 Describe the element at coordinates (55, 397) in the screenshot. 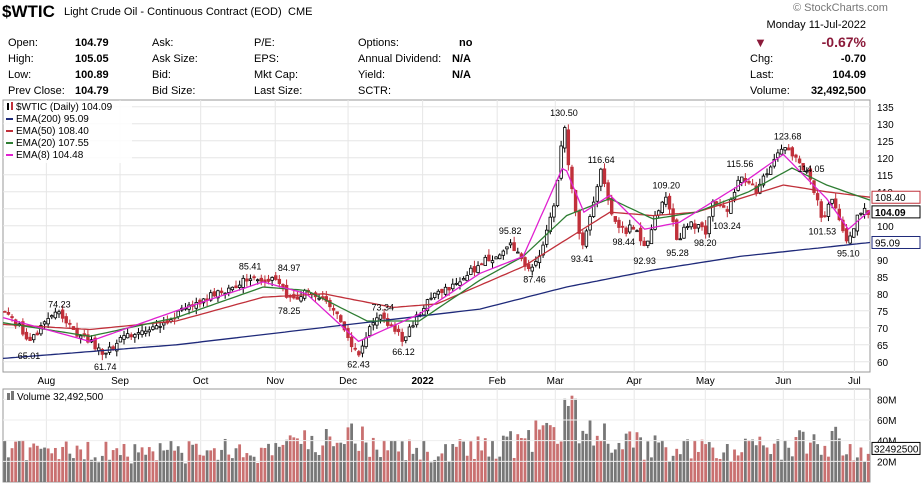

I see `volume-legend: Volume 32,492,500` at that location.